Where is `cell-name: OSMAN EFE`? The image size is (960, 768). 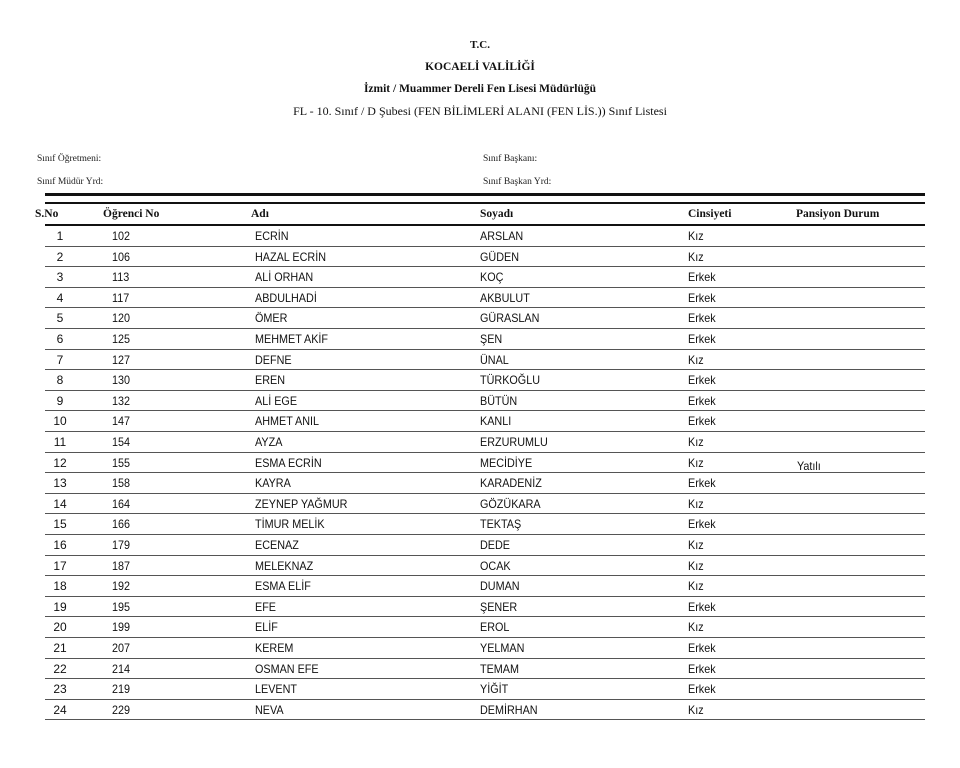
cell-name: OSMAN EFE is located at coordinates (287, 668).